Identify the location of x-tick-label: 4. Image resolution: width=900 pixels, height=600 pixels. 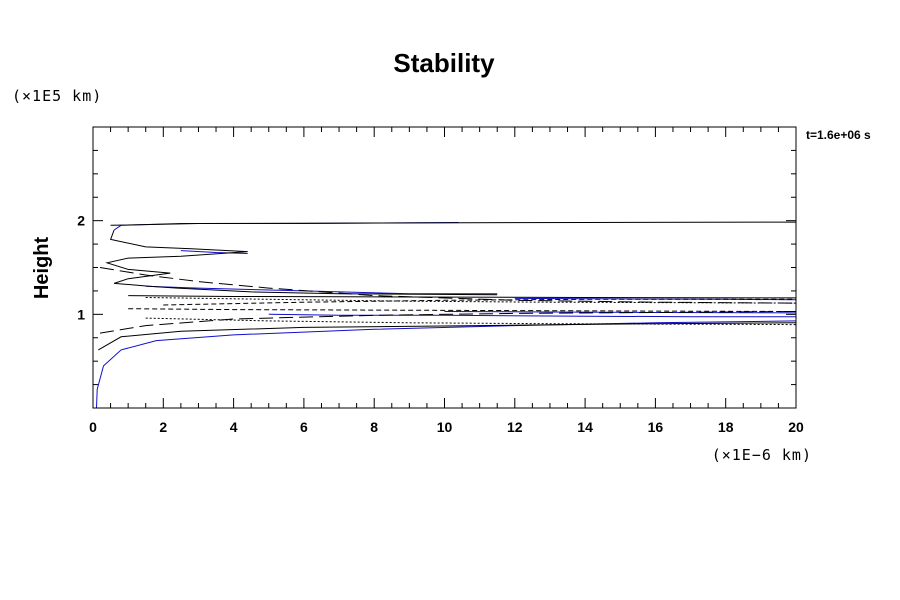
(234, 427).